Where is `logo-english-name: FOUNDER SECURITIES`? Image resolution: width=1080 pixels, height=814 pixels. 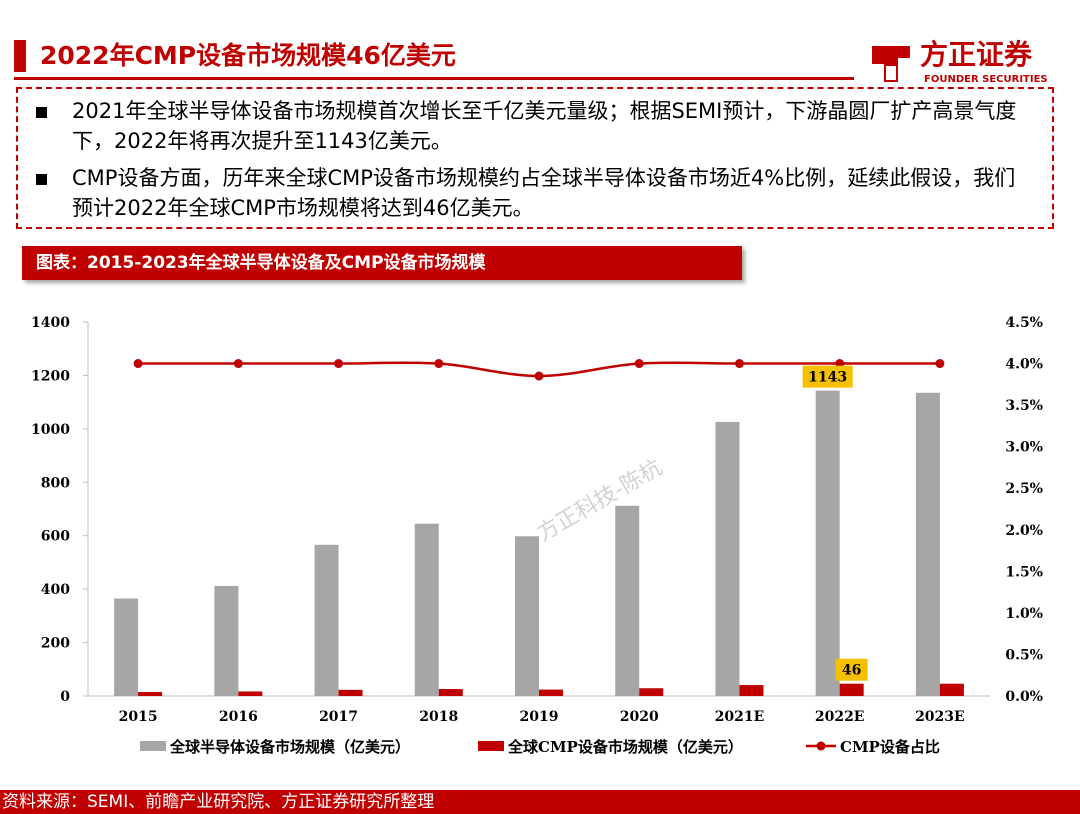
logo-english-name: FOUNDER SECURITIES is located at coordinates (986, 79).